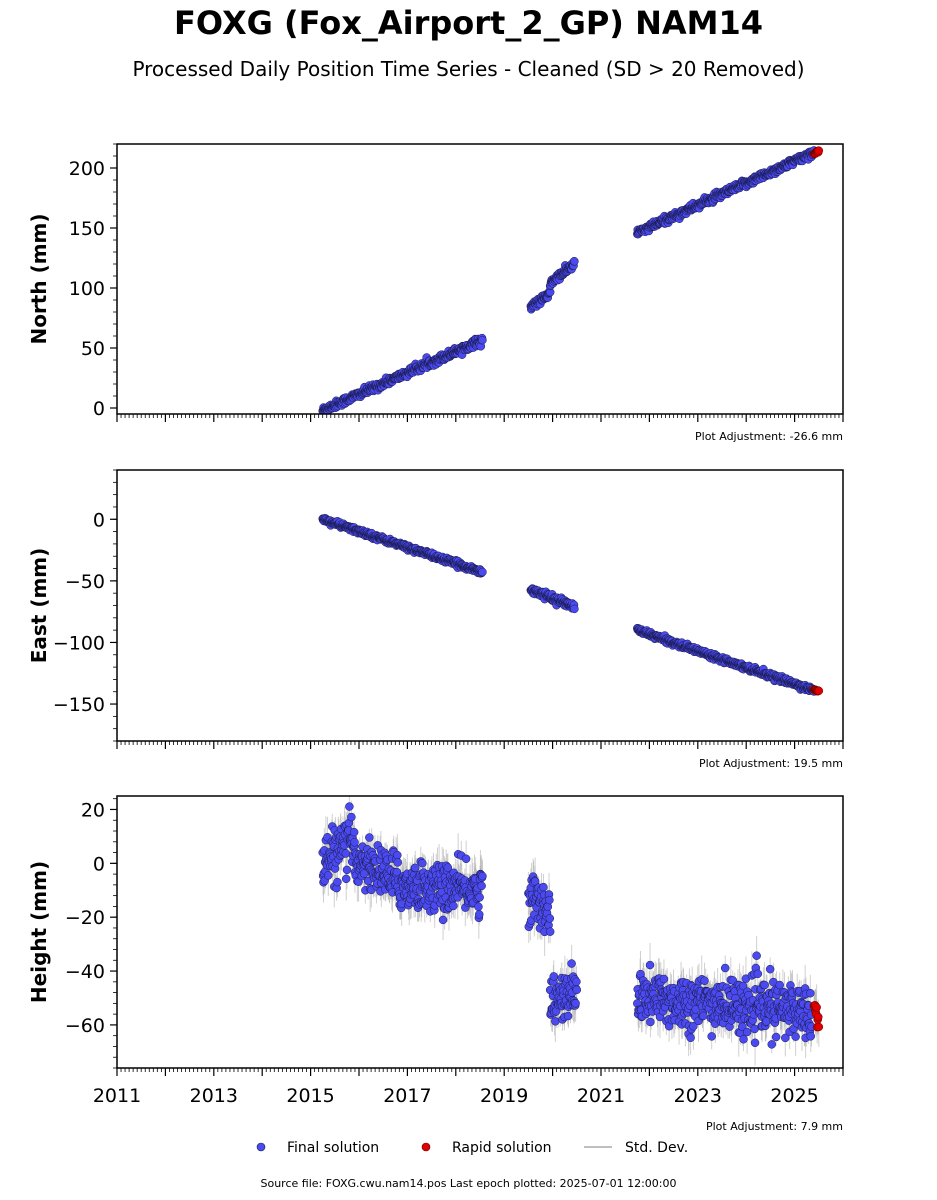 This screenshot has width=937, height=1200. I want to click on y-tick-label: 150, so click(87, 229).